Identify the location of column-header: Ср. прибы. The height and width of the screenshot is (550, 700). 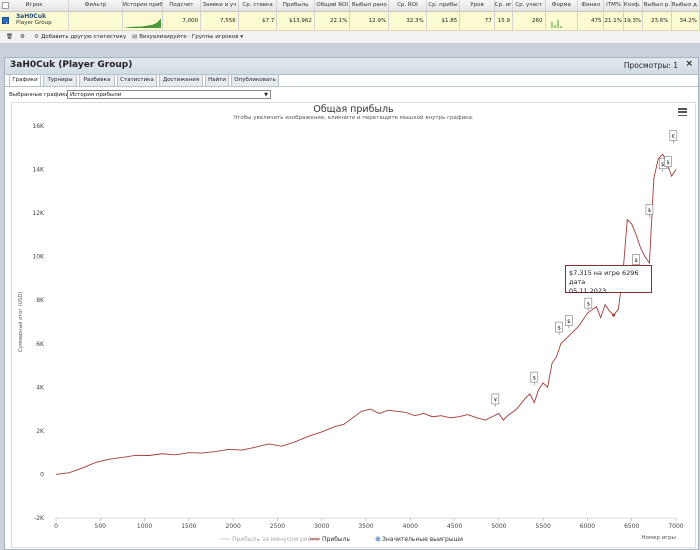
(444, 5).